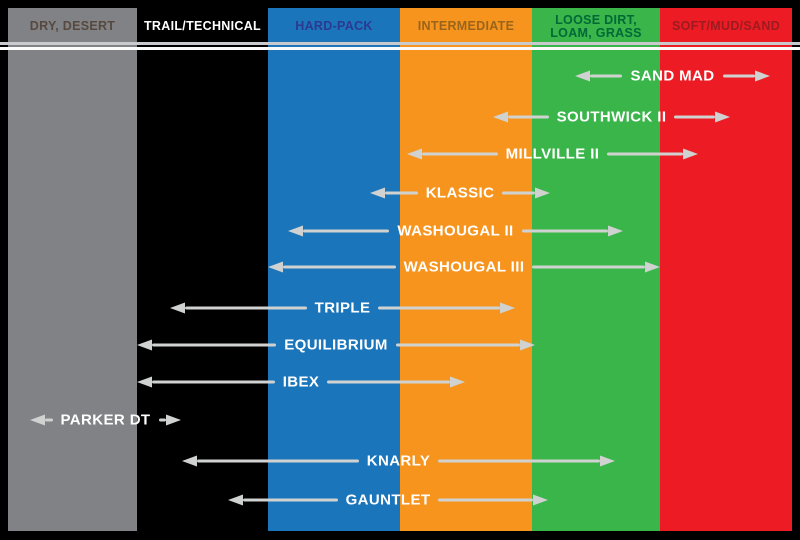 The height and width of the screenshot is (540, 800). I want to click on tire-name-label: MILLVILLE II, so click(552, 154).